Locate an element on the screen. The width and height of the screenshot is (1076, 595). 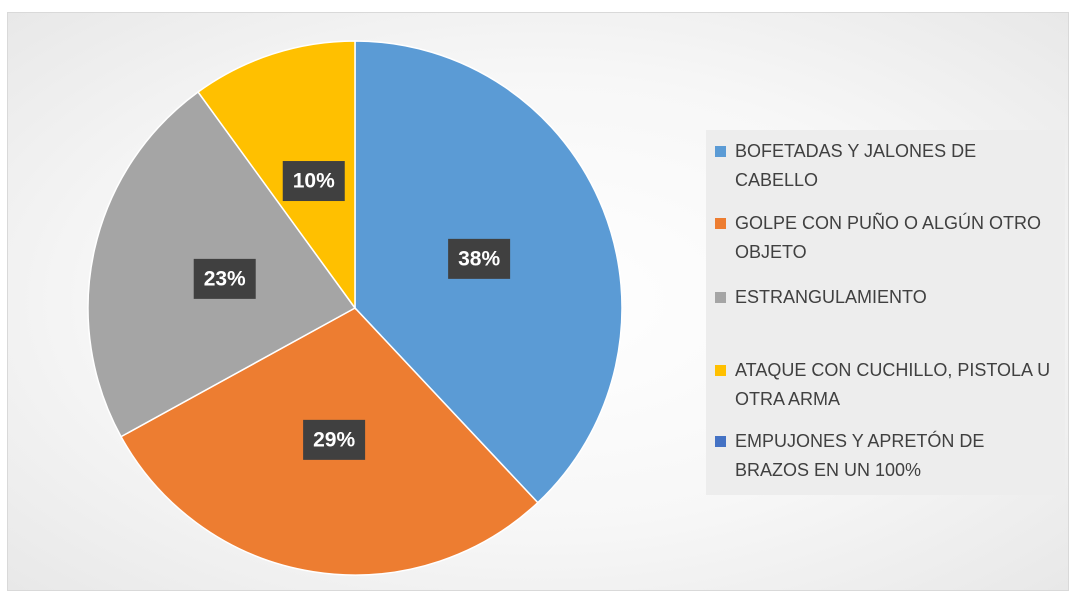
legend-item: ESTRANGULAMIENTO is located at coordinates (887, 297).